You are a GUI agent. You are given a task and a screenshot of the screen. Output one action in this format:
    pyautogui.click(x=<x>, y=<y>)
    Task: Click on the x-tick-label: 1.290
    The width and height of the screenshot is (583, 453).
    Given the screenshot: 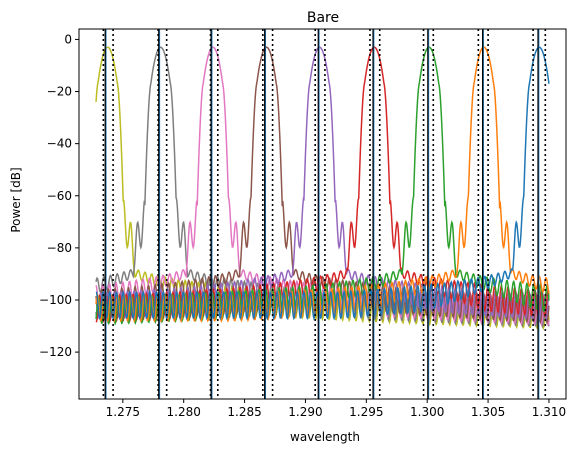 What is the action you would take?
    pyautogui.click(x=305, y=412)
    